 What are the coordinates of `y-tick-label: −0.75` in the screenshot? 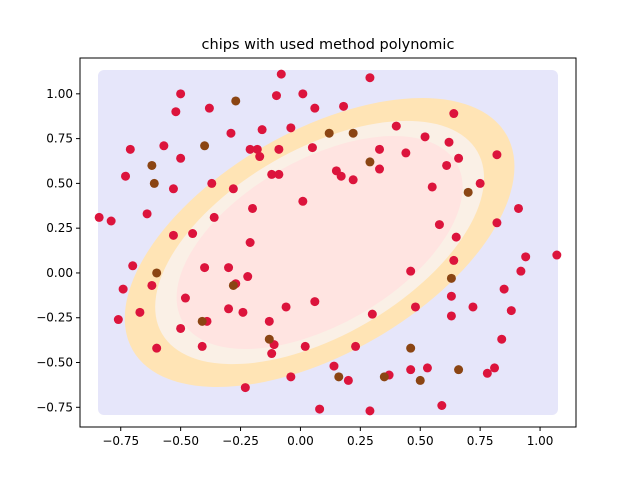 It's located at (54, 407).